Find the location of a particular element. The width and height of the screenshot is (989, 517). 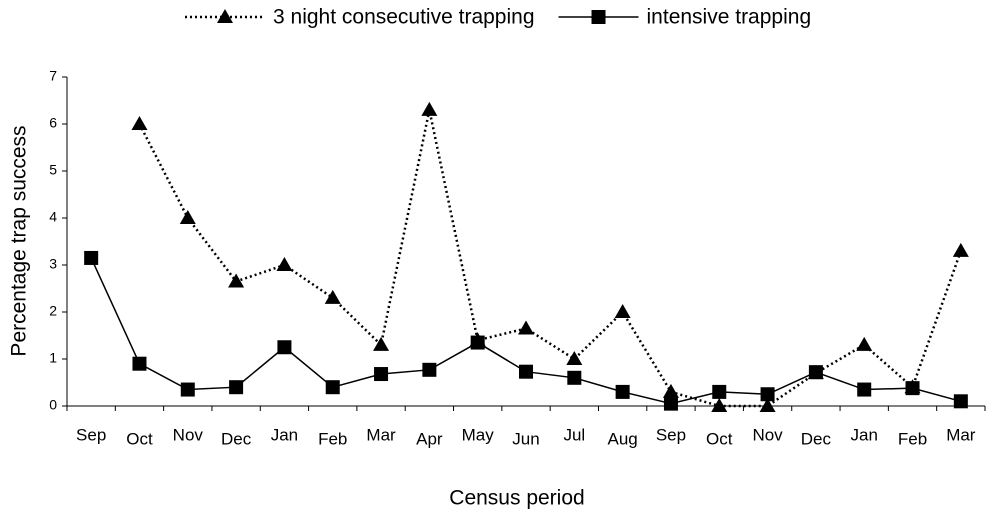

x-tick-label: Apr is located at coordinates (429, 438).